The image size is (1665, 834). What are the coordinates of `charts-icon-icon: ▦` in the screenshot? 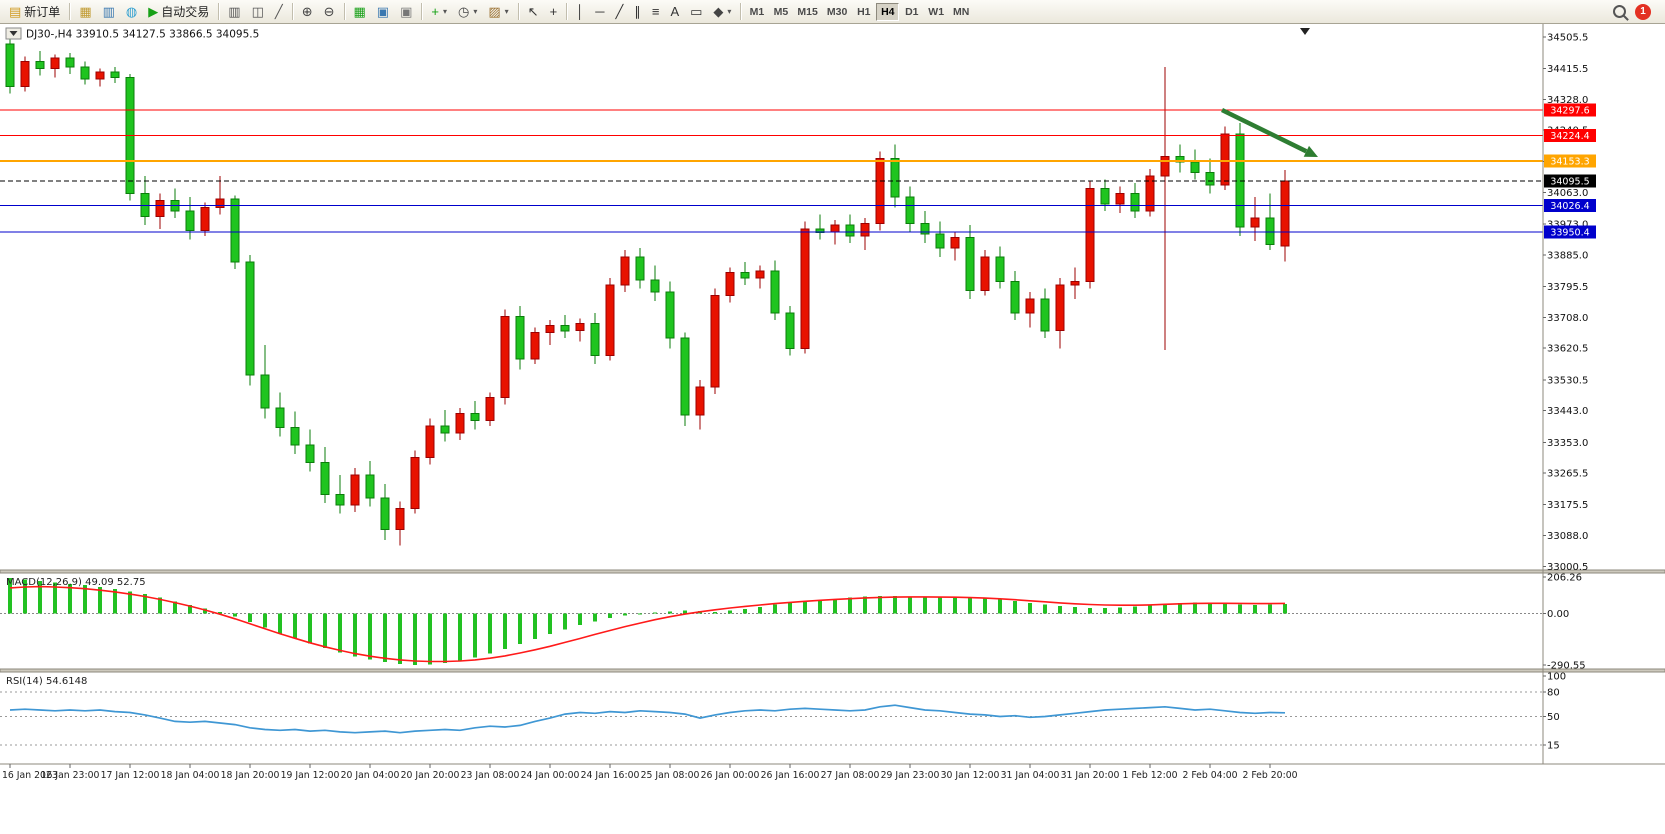 It's located at (85, 11).